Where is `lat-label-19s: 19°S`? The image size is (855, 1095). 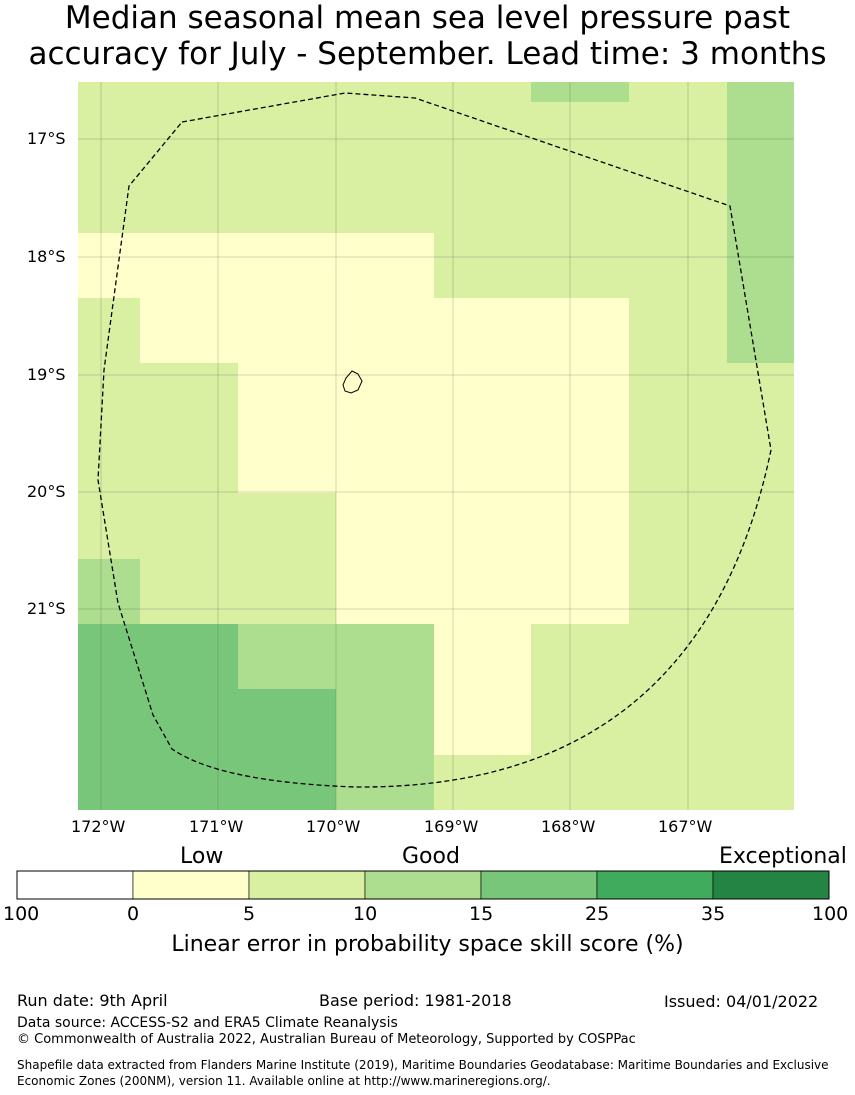 lat-label-19s: 19°S is located at coordinates (46, 374).